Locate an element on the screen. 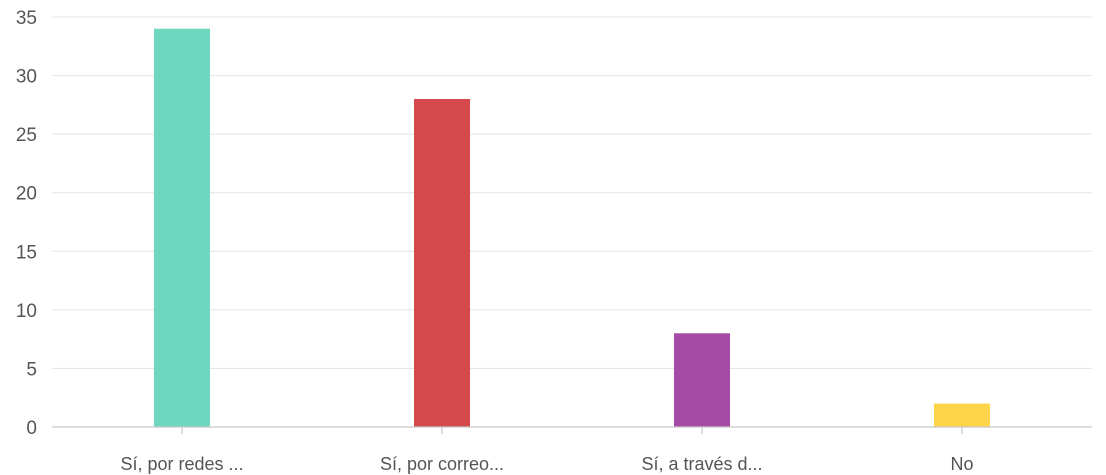 The width and height of the screenshot is (1106, 475). y-tick-label-35: 35 is located at coordinates (26, 18).